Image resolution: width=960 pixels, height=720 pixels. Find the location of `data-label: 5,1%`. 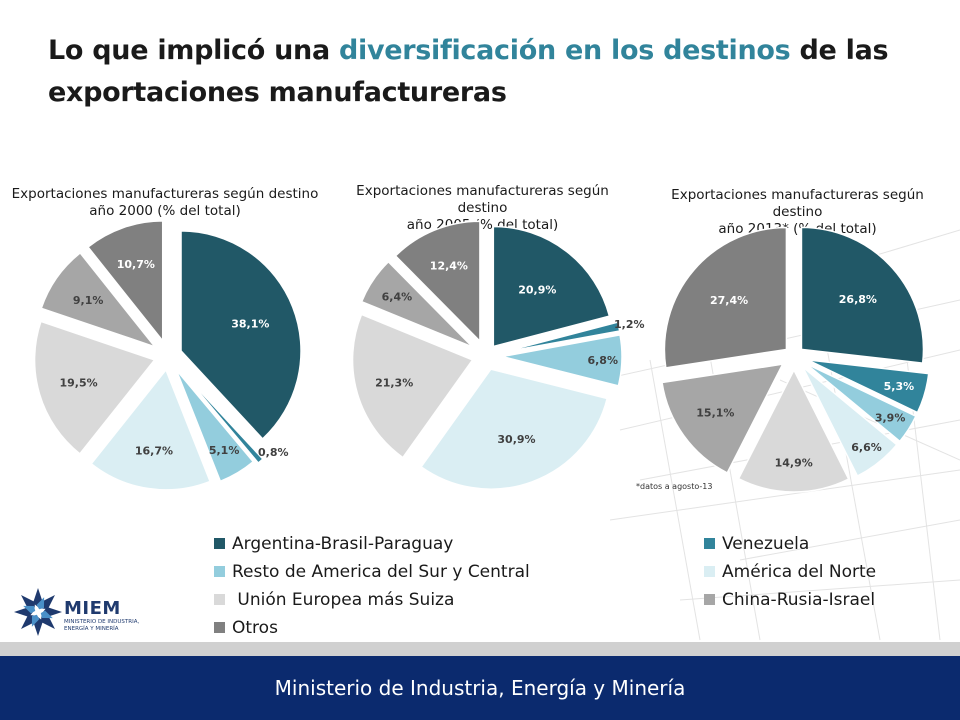

data-label: 5,1% is located at coordinates (224, 450).